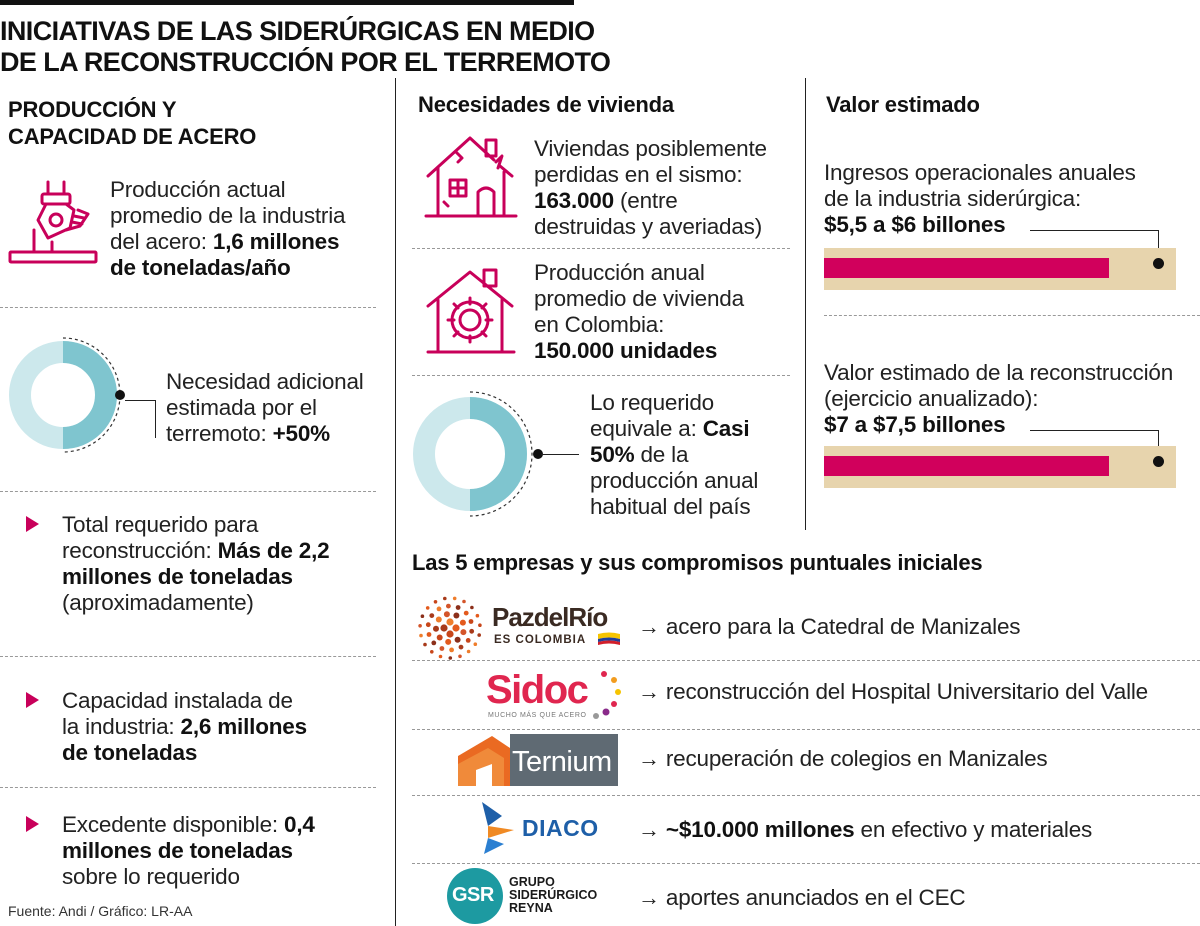  Describe the element at coordinates (953, 198) in the screenshot. I see `income-line-2: de la industria siderúrgica:` at that location.